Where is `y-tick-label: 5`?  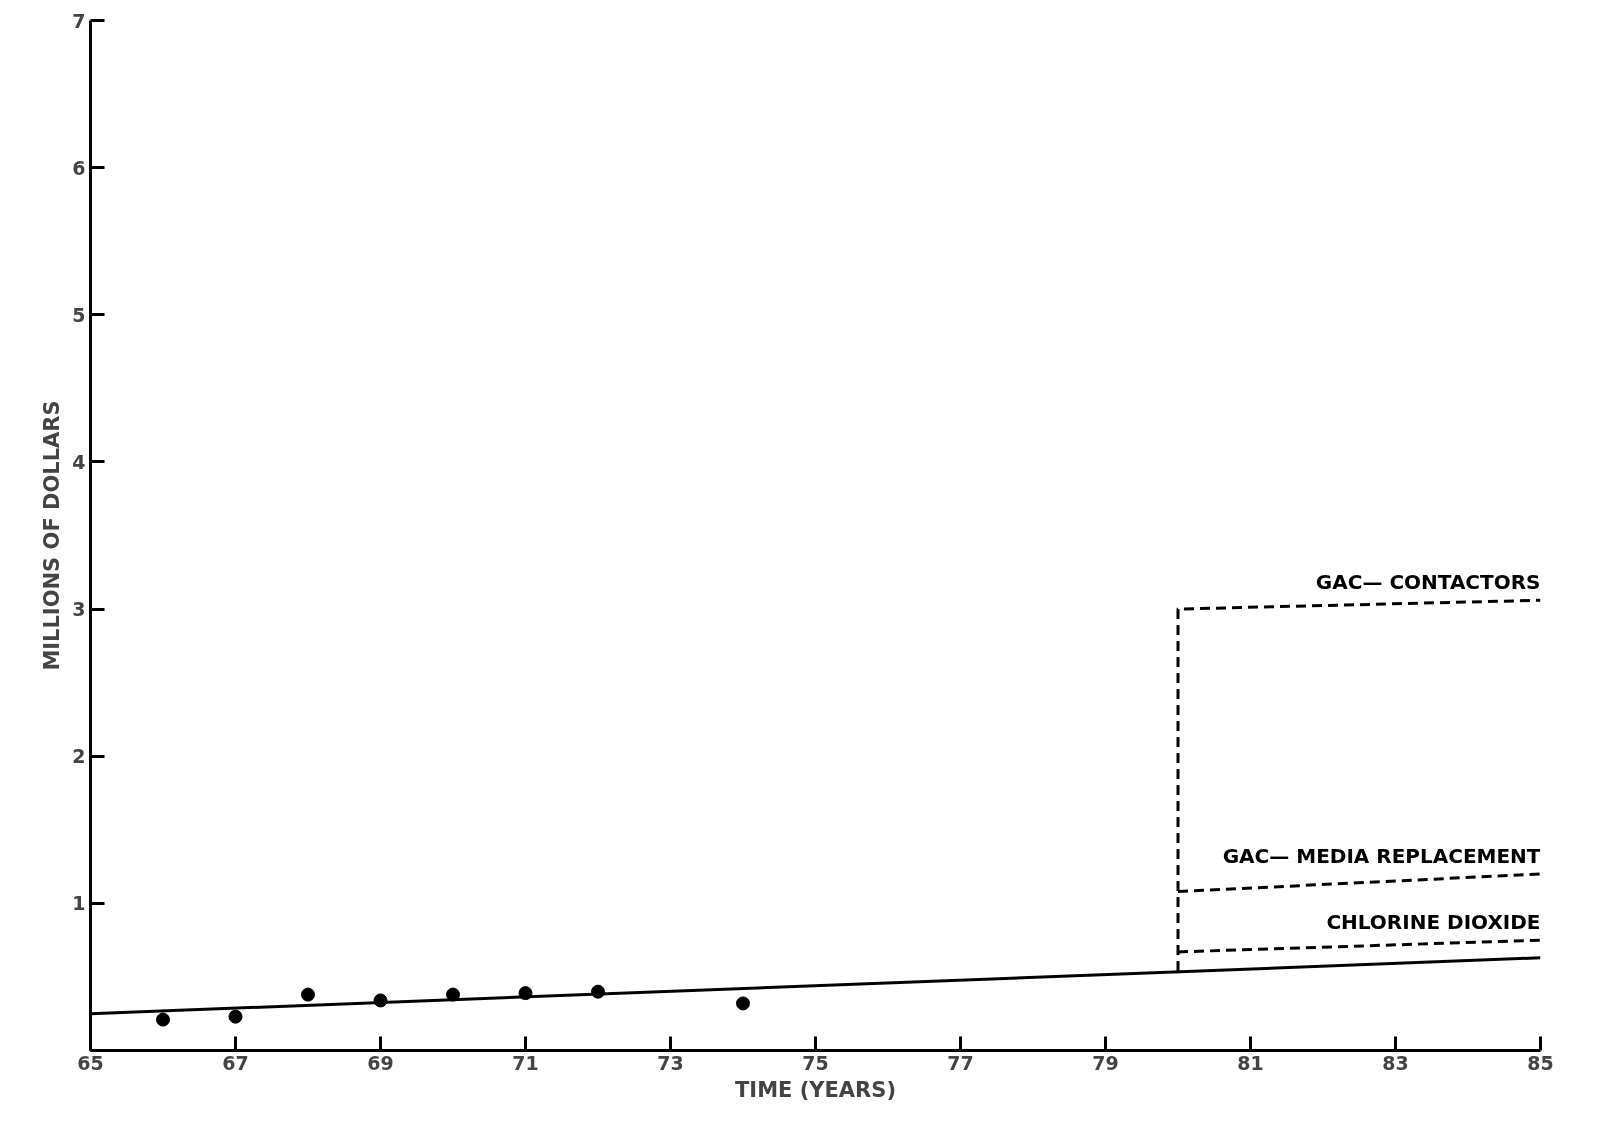
y-tick-label: 5 is located at coordinates (79, 314).